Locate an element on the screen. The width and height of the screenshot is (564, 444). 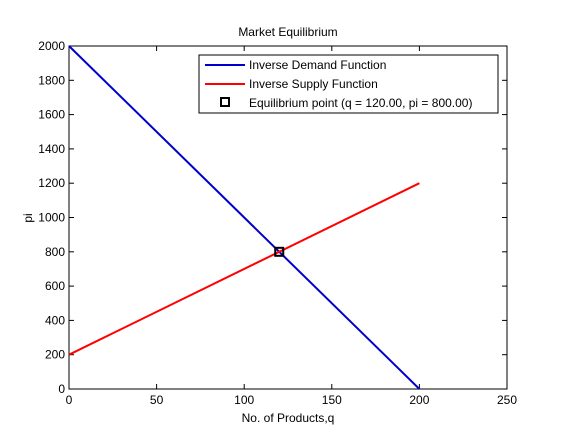
x-tick-label: 200 is located at coordinates (419, 400).